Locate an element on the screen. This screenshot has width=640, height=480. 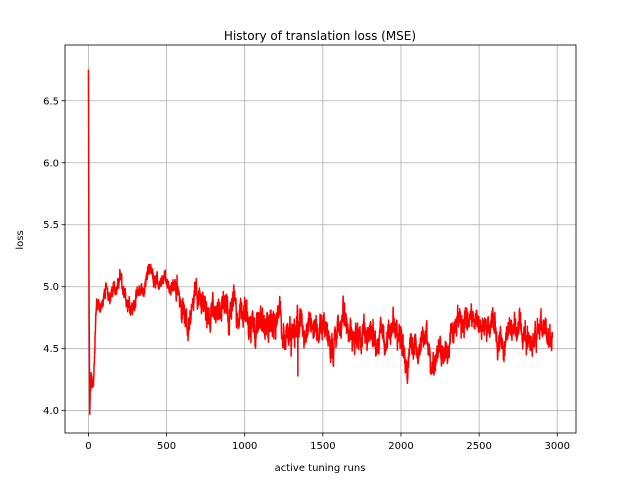
x-tick-label: 500 is located at coordinates (166, 446).